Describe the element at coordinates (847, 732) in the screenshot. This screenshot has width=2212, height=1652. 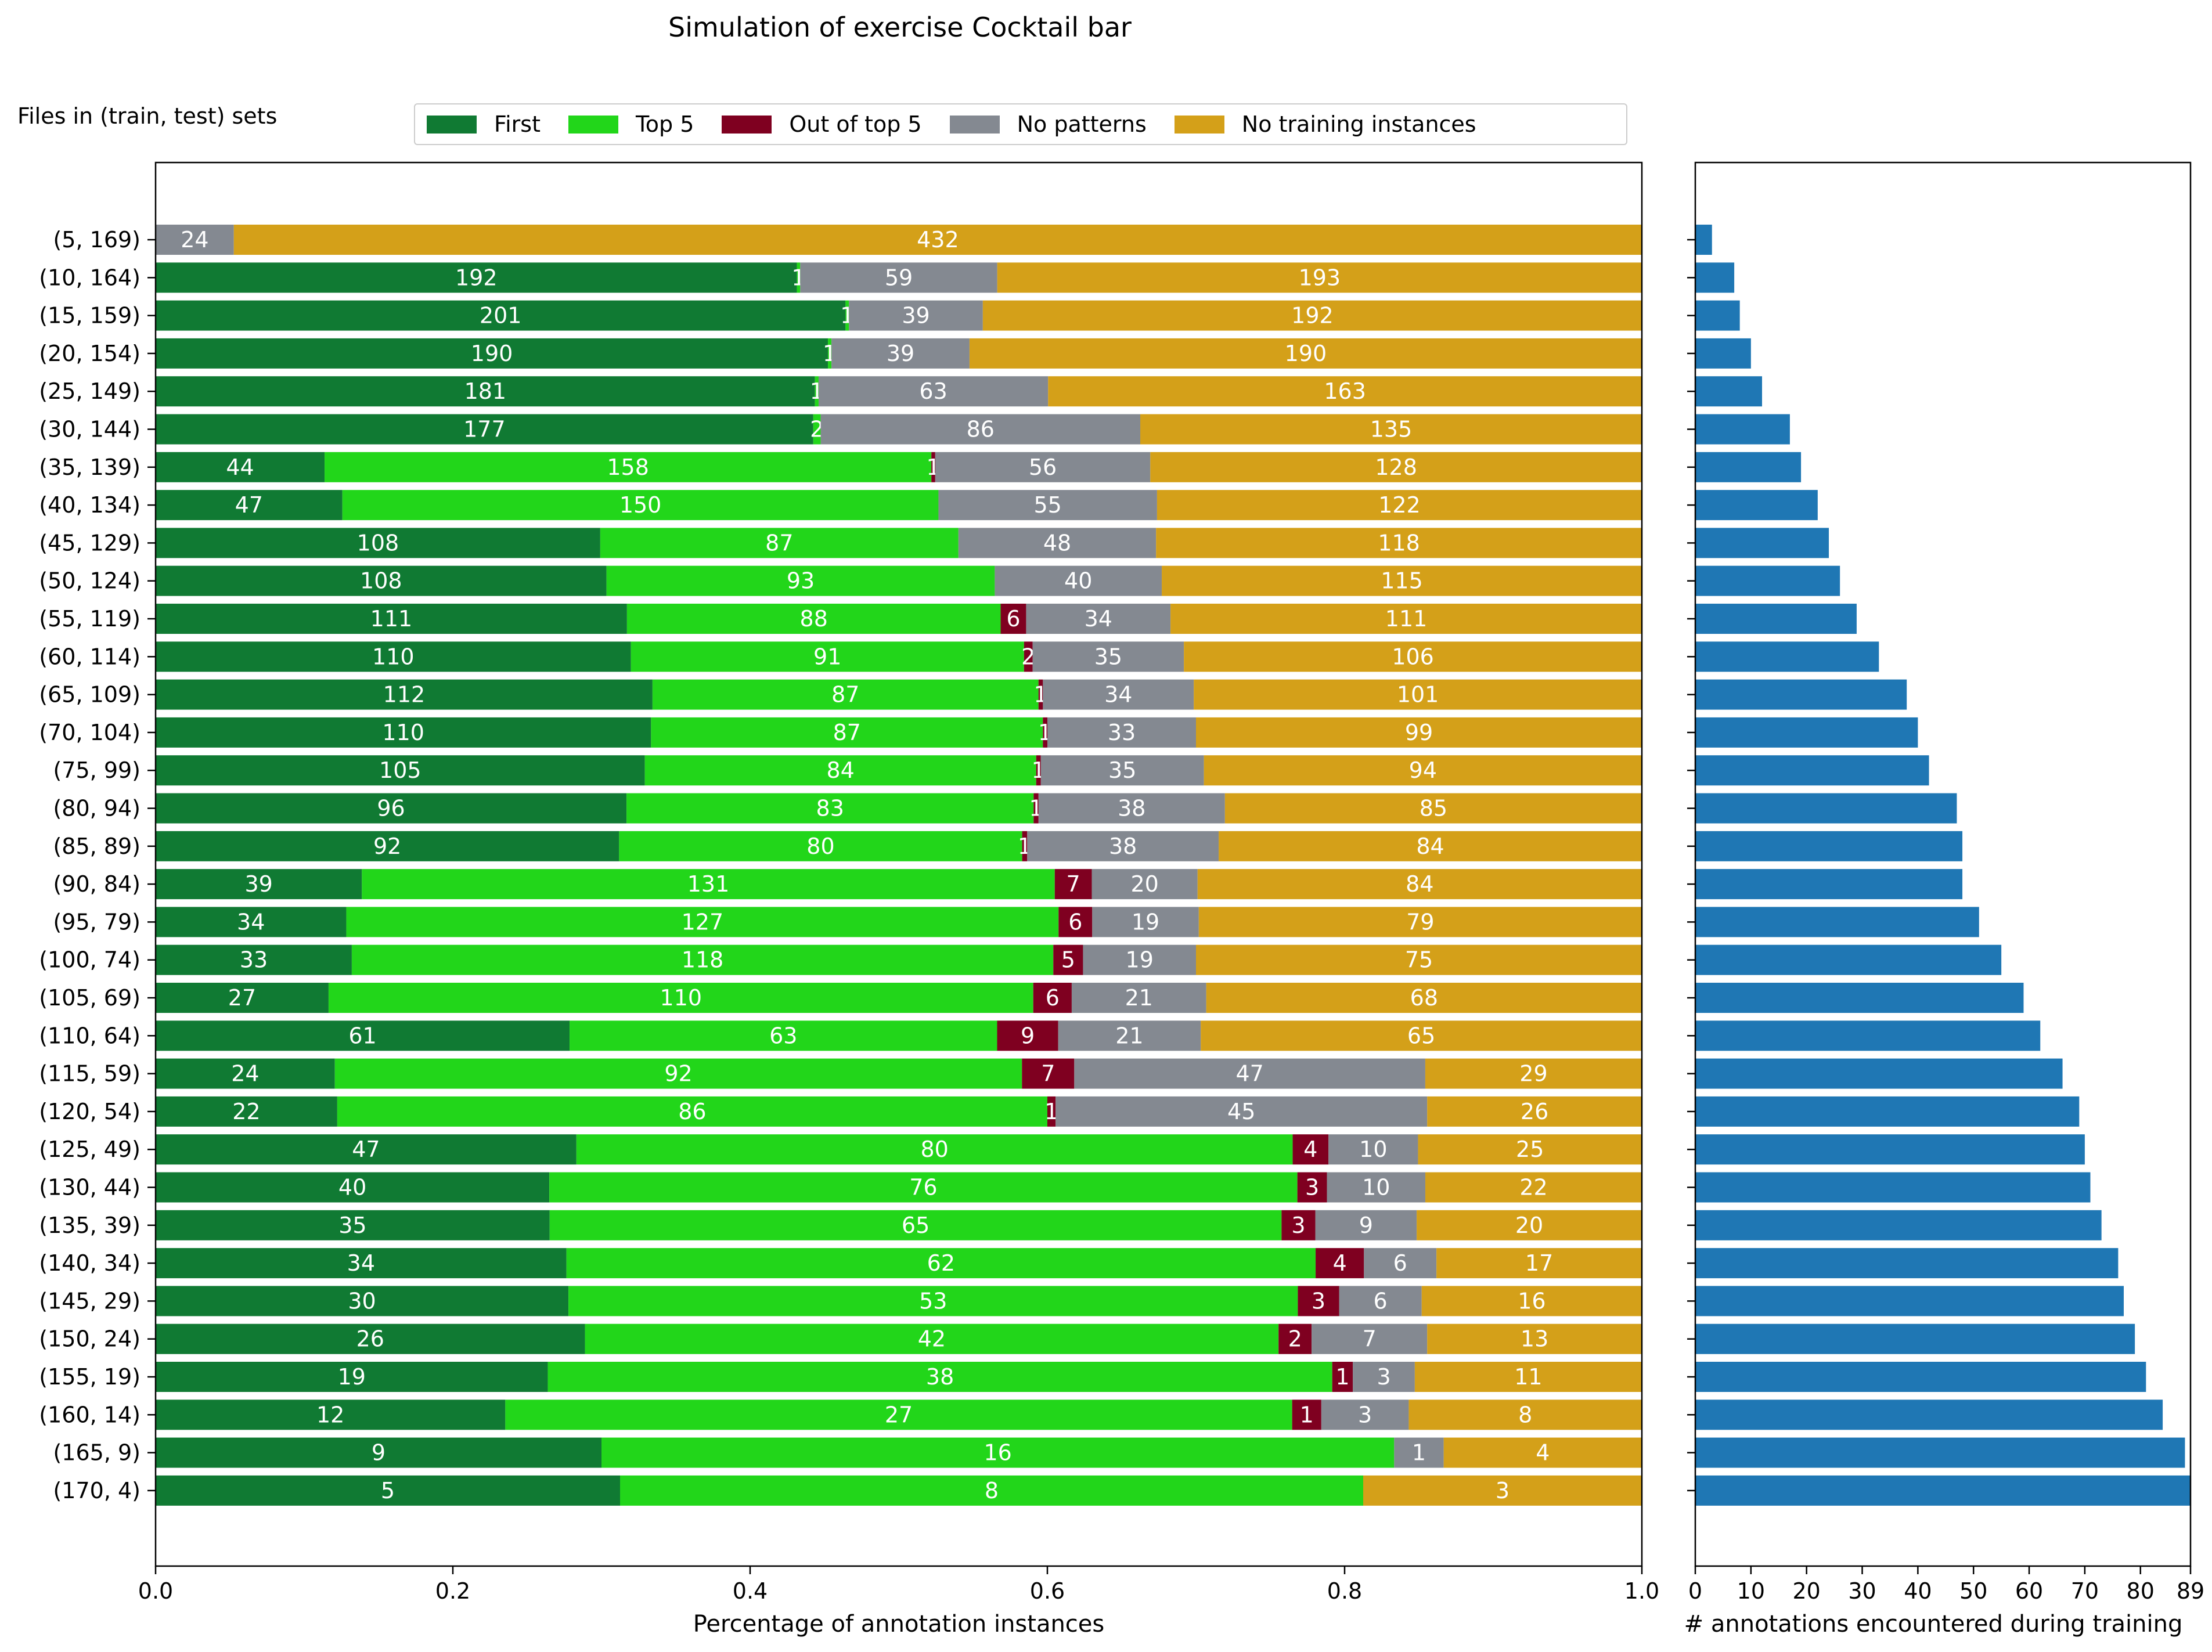
I see `bar-value-label: 87` at that location.